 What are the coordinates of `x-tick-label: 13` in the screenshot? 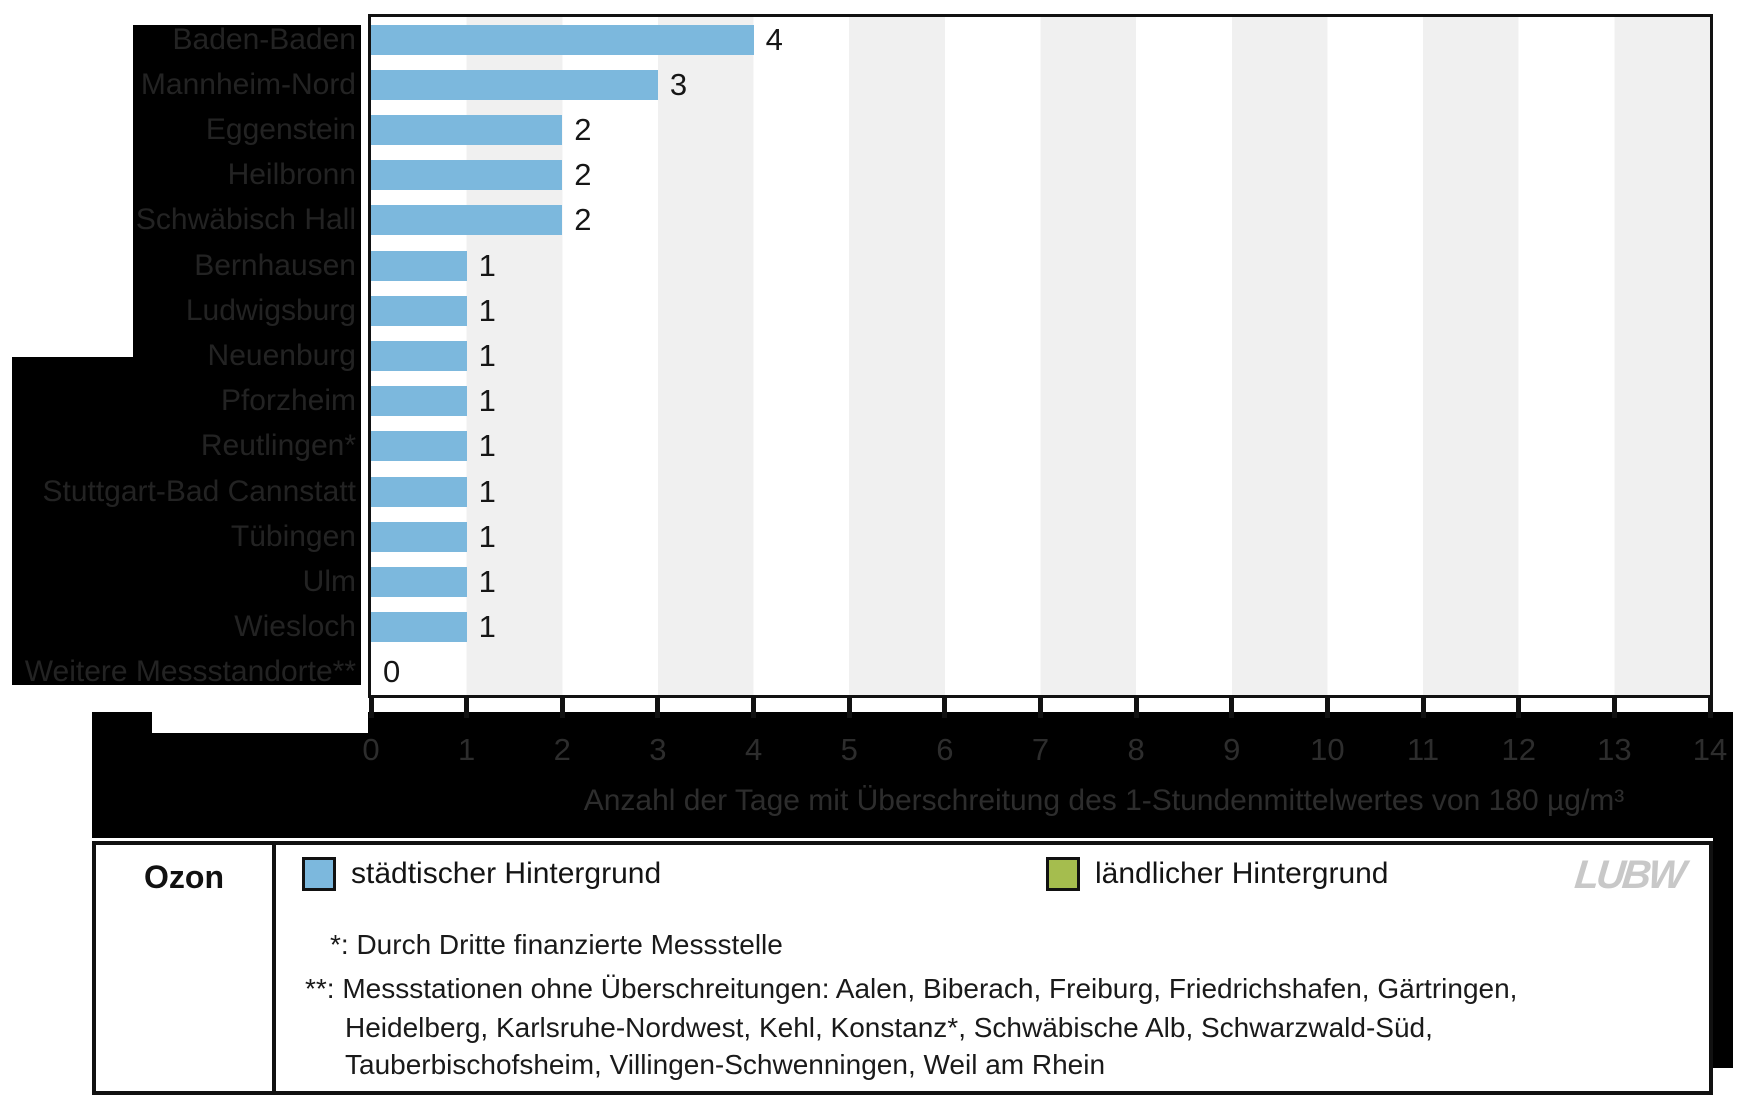 It's located at (1614, 749).